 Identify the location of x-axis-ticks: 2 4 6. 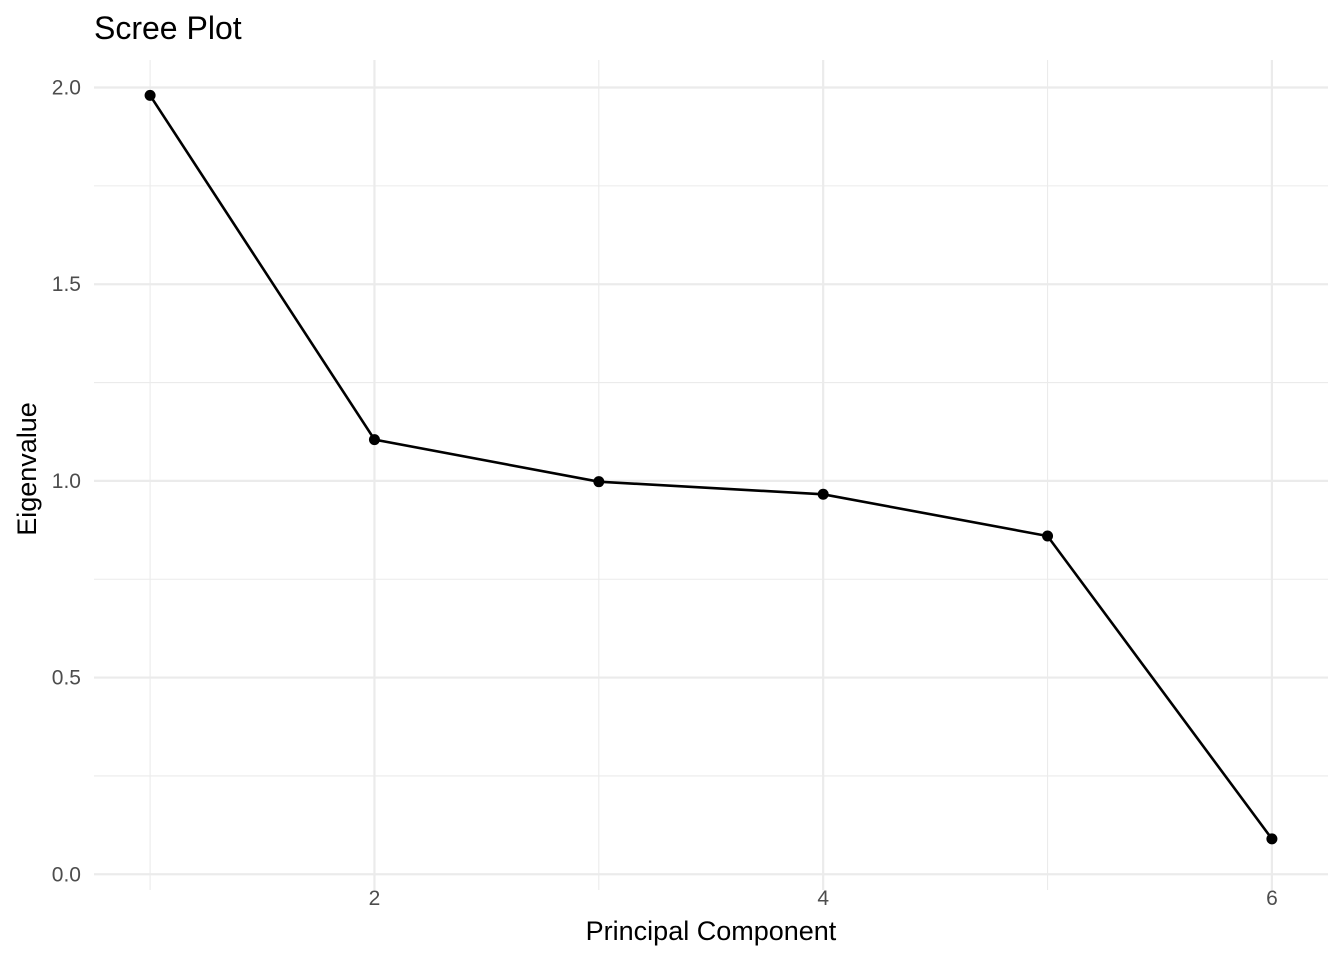
(823, 898).